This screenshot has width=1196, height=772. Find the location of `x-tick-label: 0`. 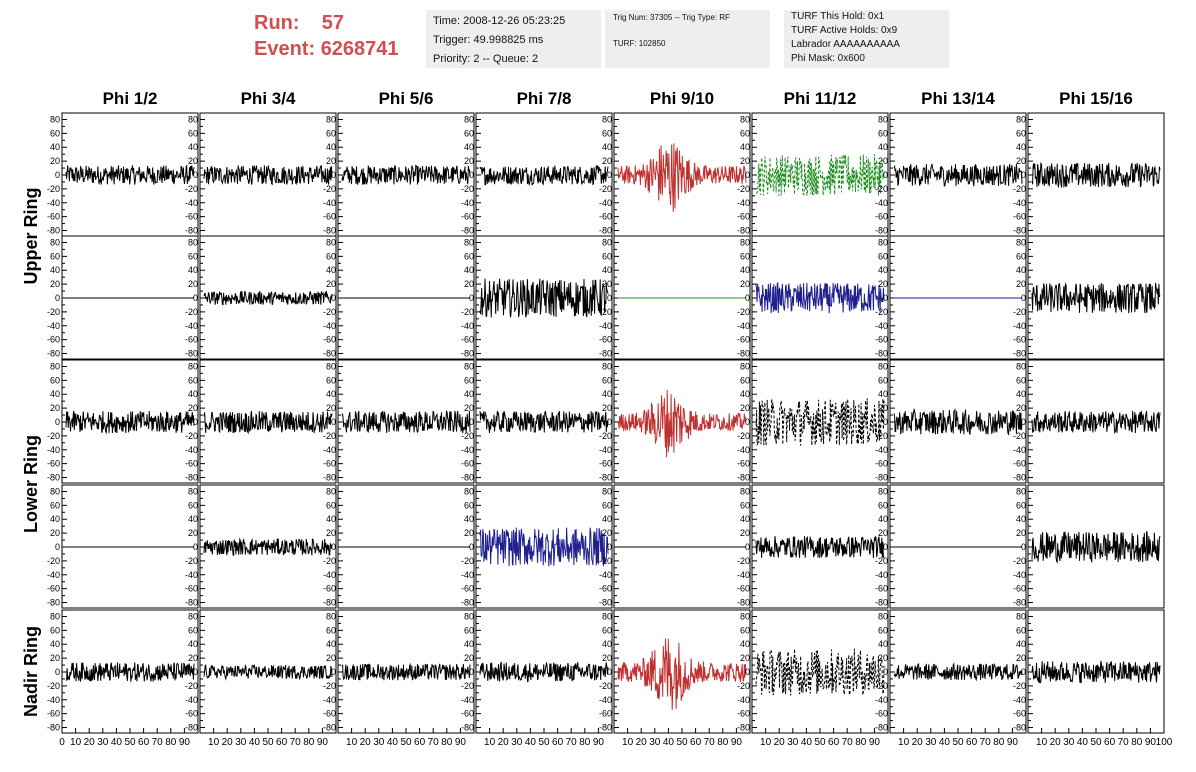

x-tick-label: 0 is located at coordinates (62, 742).